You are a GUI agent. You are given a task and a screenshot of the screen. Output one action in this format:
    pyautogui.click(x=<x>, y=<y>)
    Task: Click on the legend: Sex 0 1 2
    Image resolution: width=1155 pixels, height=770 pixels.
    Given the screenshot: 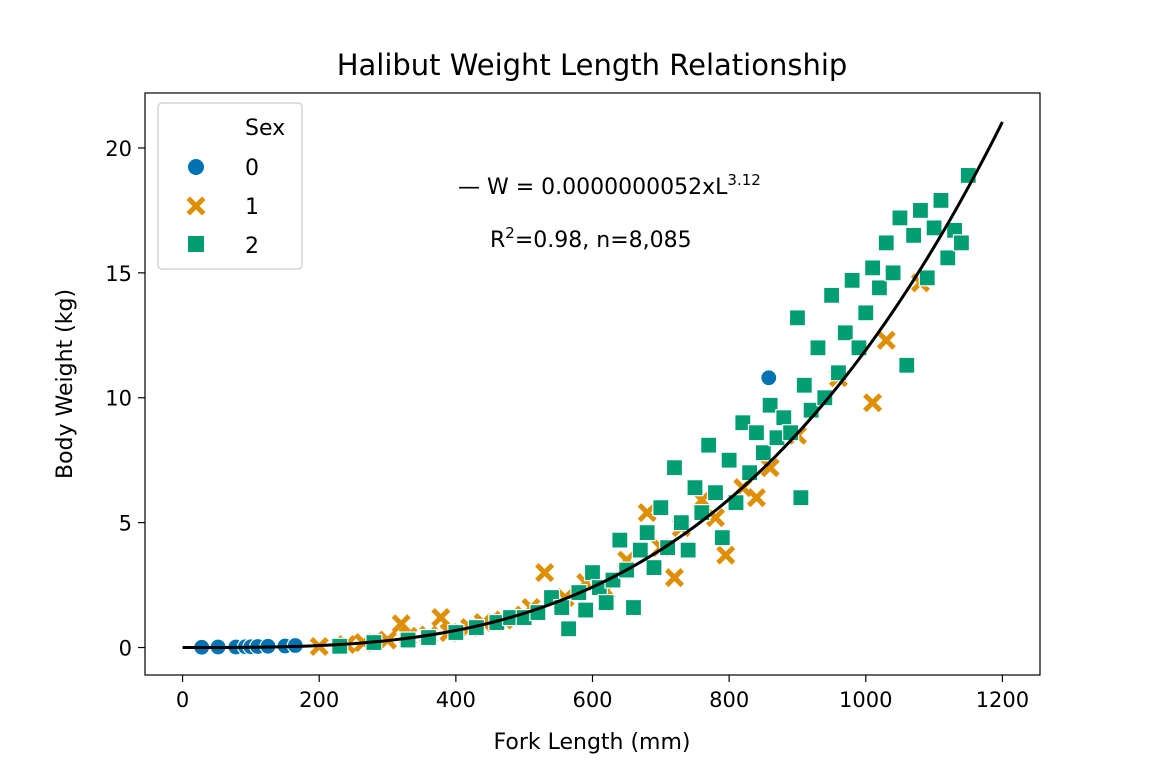 What is the action you would take?
    pyautogui.click(x=230, y=186)
    